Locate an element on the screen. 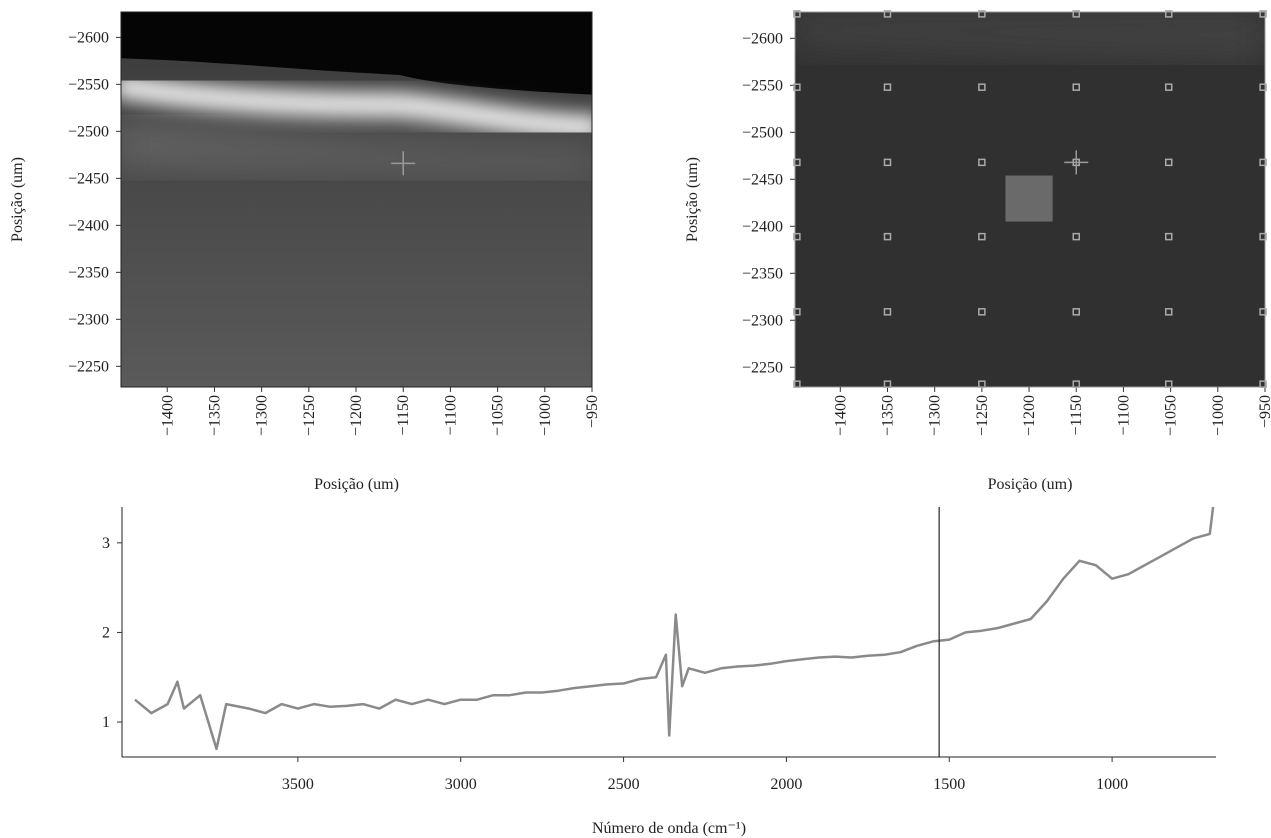 This screenshot has height=838, width=1271. y-tick-label: 3 is located at coordinates (106, 543).